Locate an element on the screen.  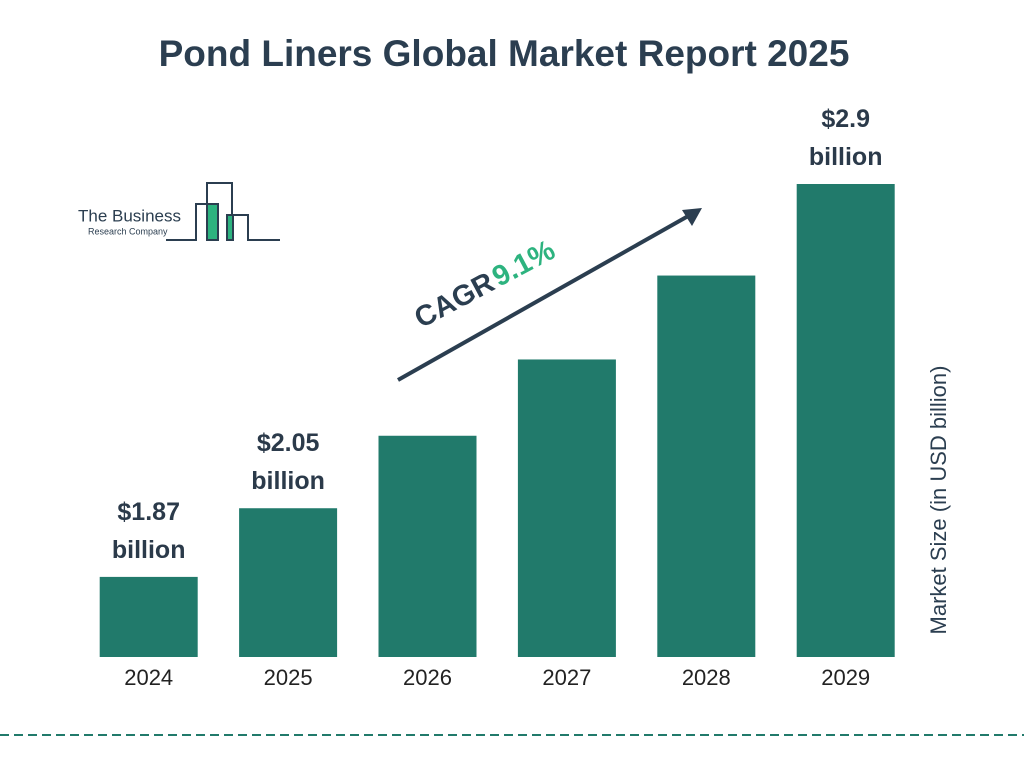
chart-title: Pond Liners Global Market Report 2025 is located at coordinates (504, 53).